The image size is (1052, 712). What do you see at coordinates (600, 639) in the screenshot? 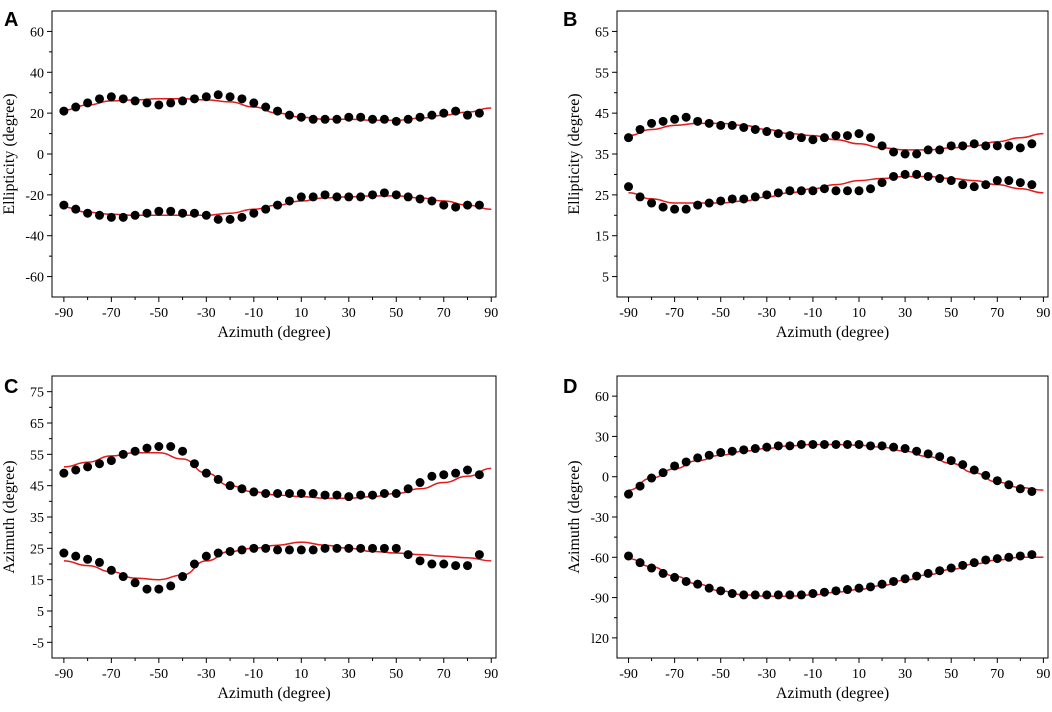
I see `y-tick-label: l20` at bounding box center [600, 639].